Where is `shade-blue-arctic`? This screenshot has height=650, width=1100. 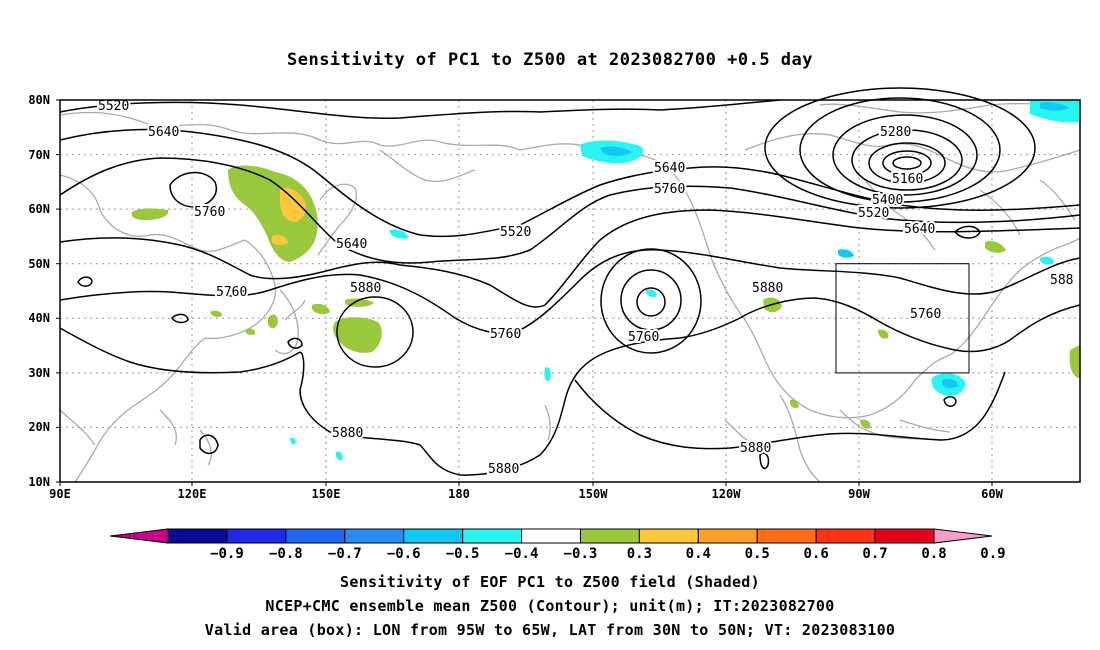 shade-blue-arctic is located at coordinates (616, 151).